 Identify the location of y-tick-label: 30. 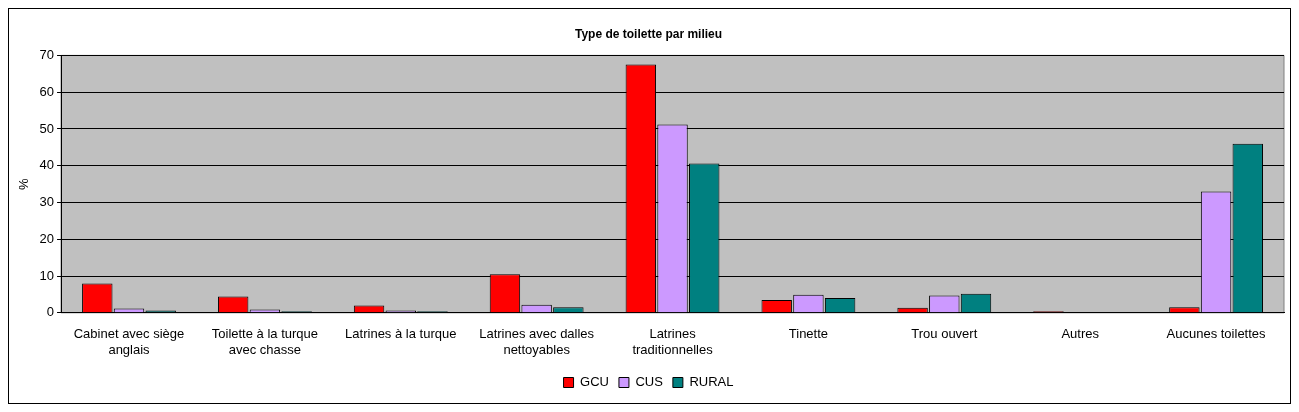
(47, 202).